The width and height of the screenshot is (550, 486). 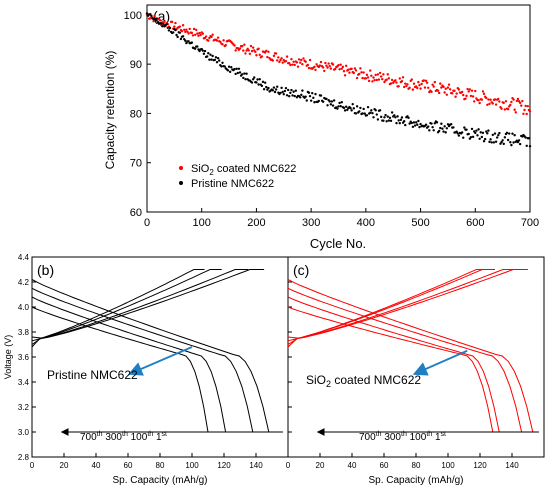 I want to click on xtick-label: 0, so click(x=32, y=465).